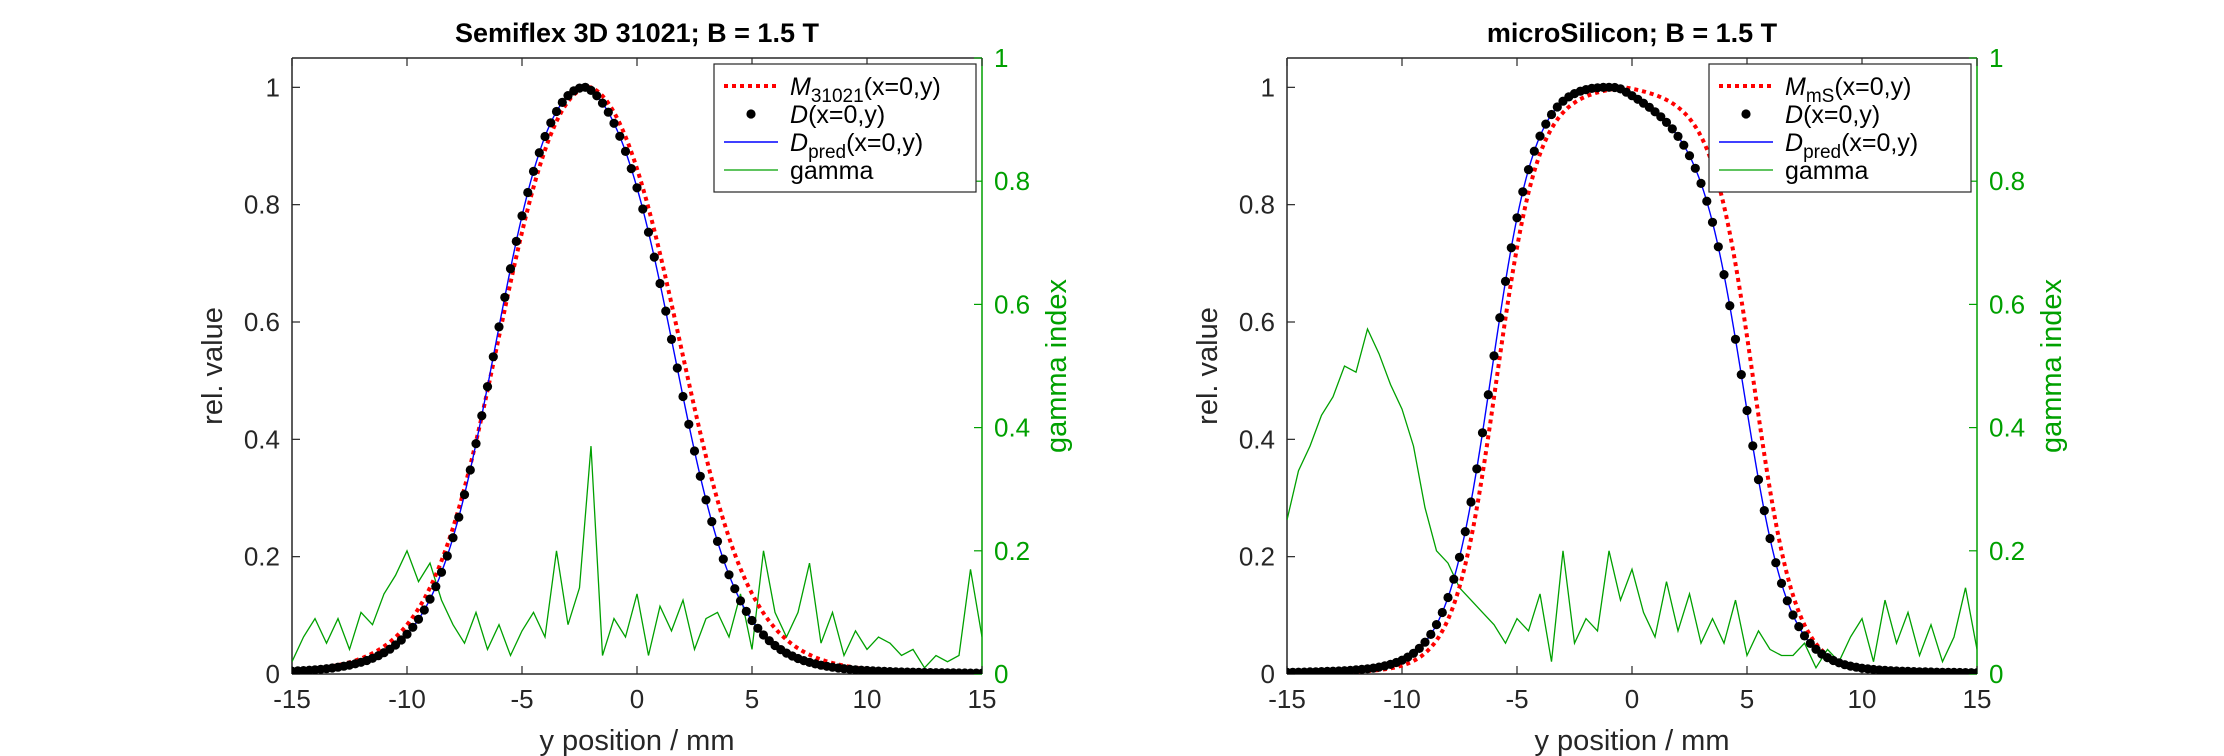 The height and width of the screenshot is (756, 2224). Describe the element at coordinates (800, 87) in the screenshot. I see `legend-main: M` at that location.